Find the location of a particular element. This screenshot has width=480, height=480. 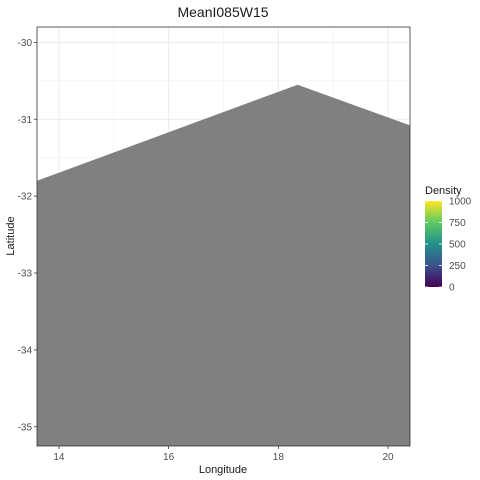

legend-tick-label: 250 is located at coordinates (457, 266).